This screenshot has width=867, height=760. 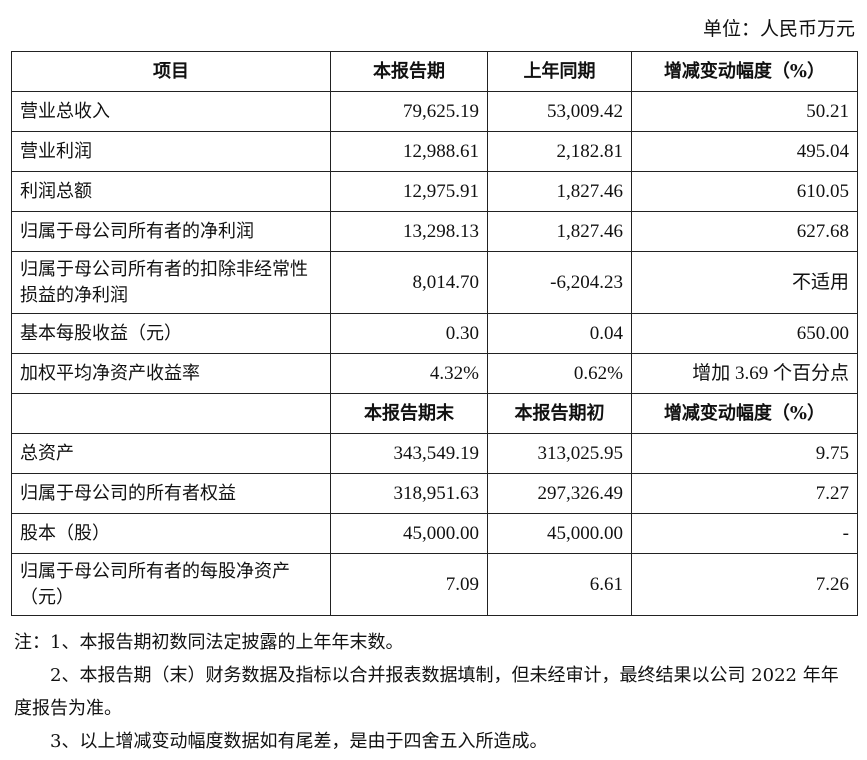 What do you see at coordinates (409, 584) in the screenshot?
I see `cell-value: 7.09` at bounding box center [409, 584].